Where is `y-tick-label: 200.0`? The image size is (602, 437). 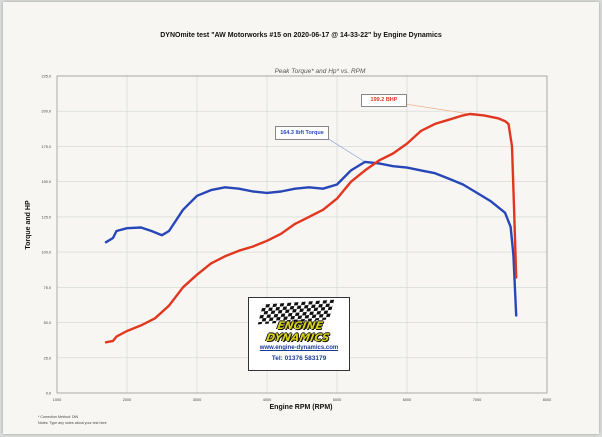 y-tick-label: 200.0 is located at coordinates (46, 112).